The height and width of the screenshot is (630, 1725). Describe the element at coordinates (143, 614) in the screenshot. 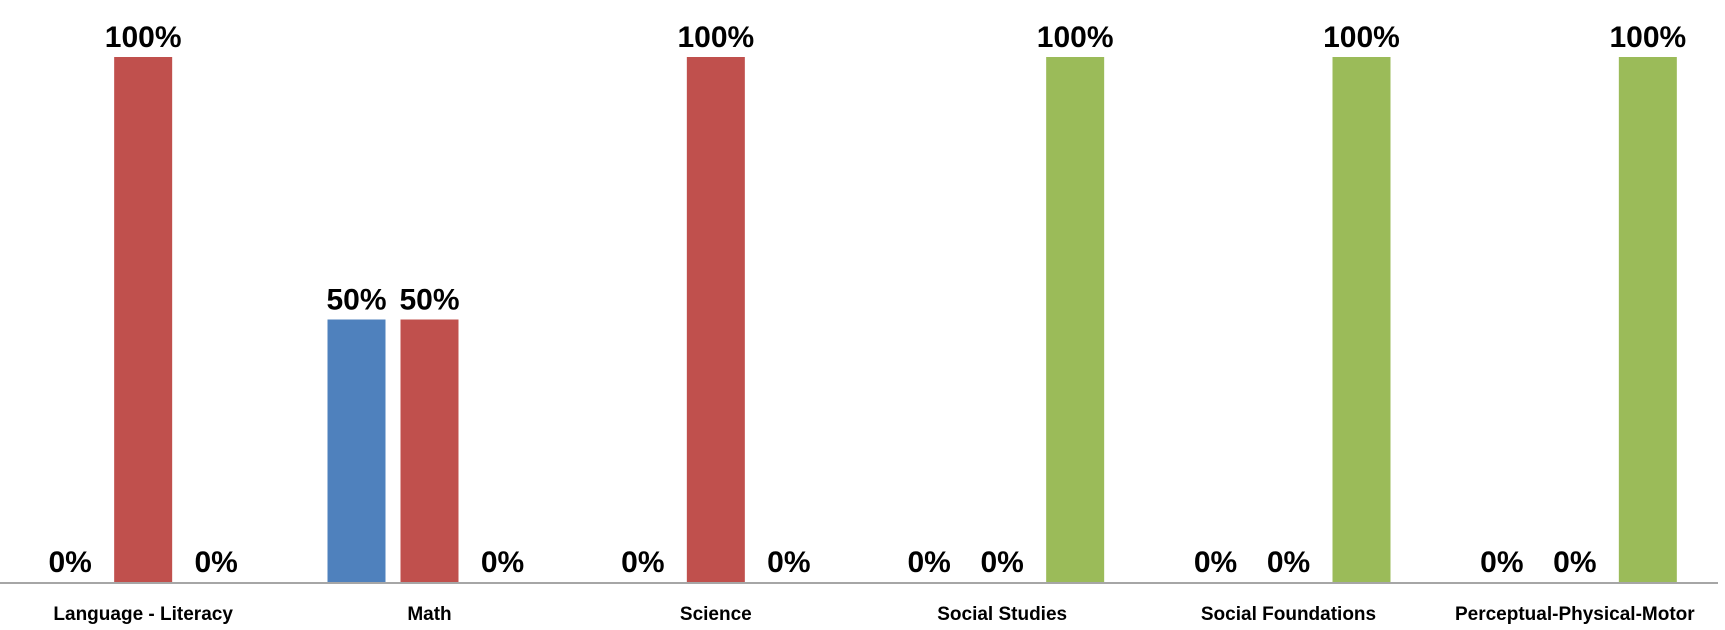

I see `category-label-1: Language - Literacy` at that location.